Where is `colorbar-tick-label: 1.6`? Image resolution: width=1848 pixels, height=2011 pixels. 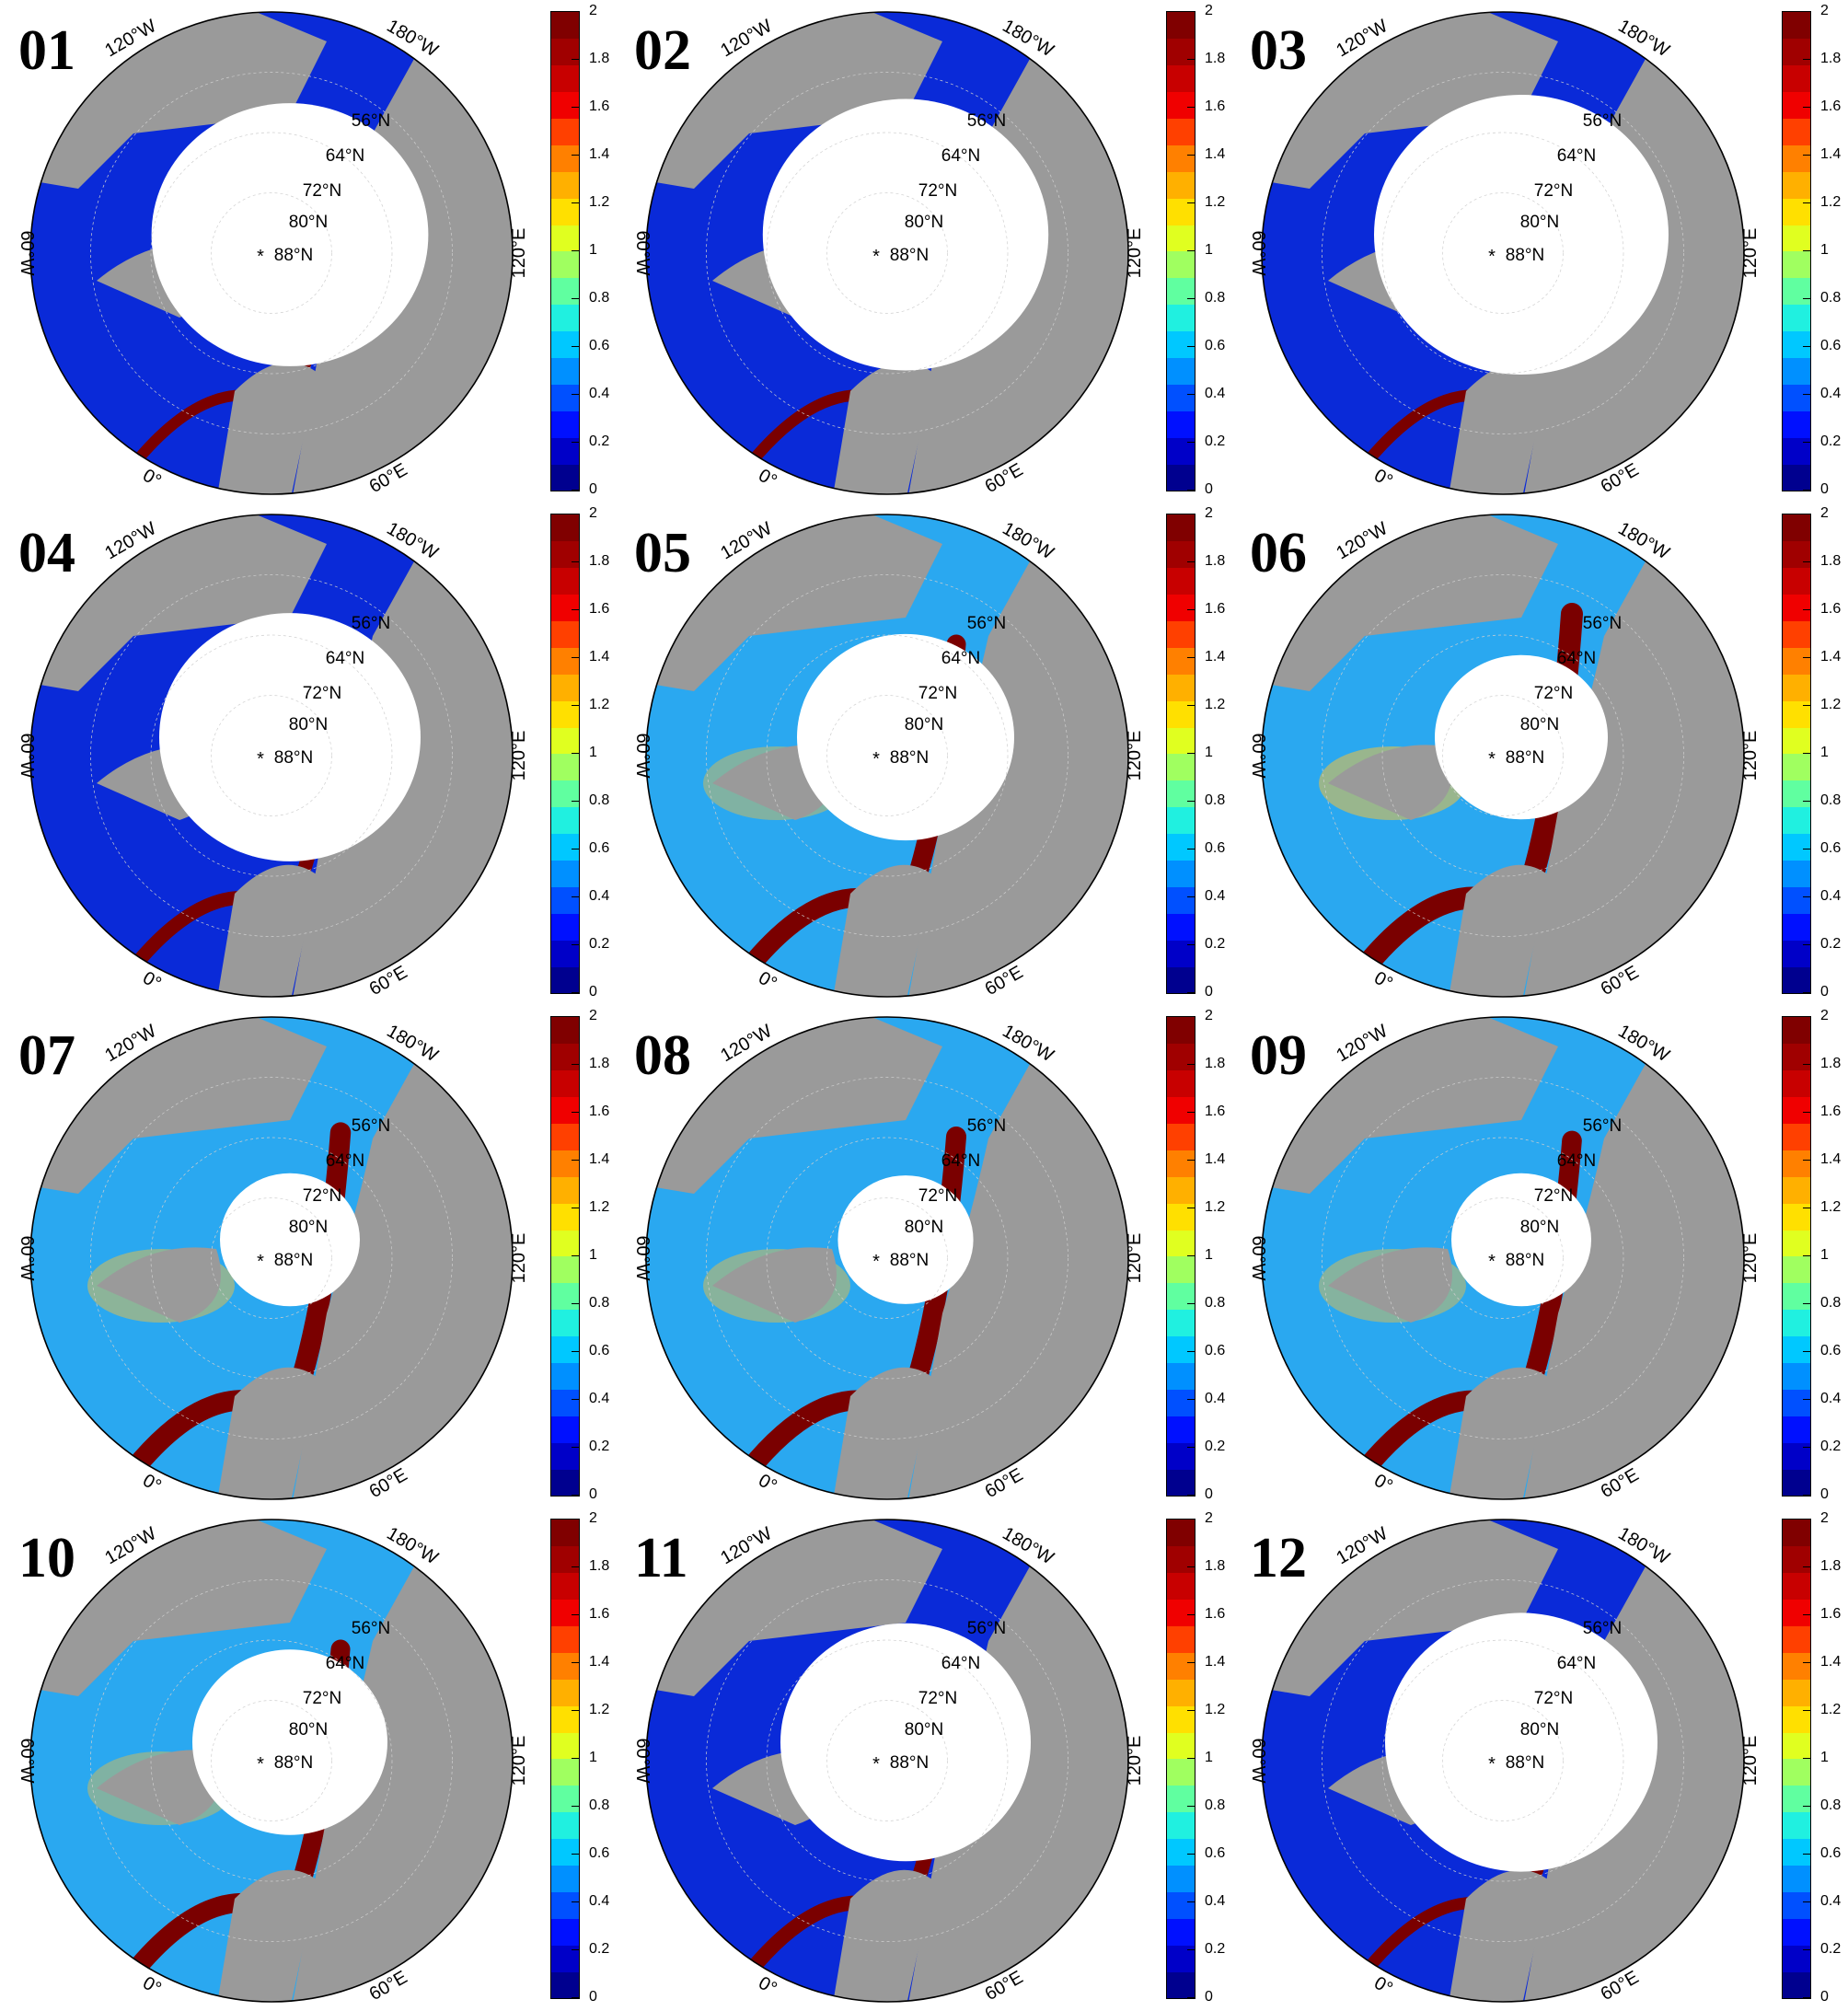 colorbar-tick-label: 1.6 is located at coordinates (1831, 609).